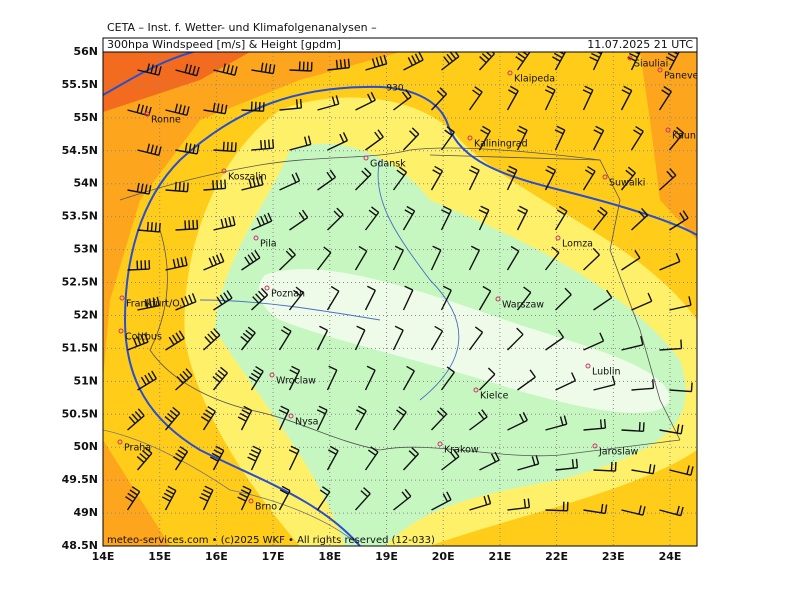 This screenshot has height=600, width=800. Describe the element at coordinates (307, 422) in the screenshot. I see `city-label: Nysa` at that location.